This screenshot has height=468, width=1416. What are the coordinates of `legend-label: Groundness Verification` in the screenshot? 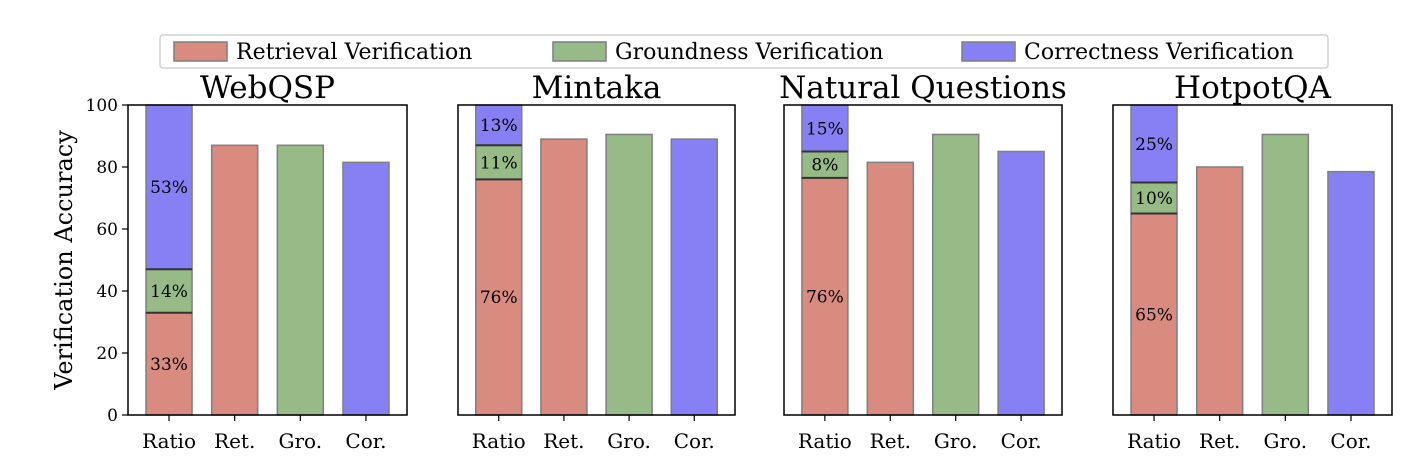 It's located at (749, 52).